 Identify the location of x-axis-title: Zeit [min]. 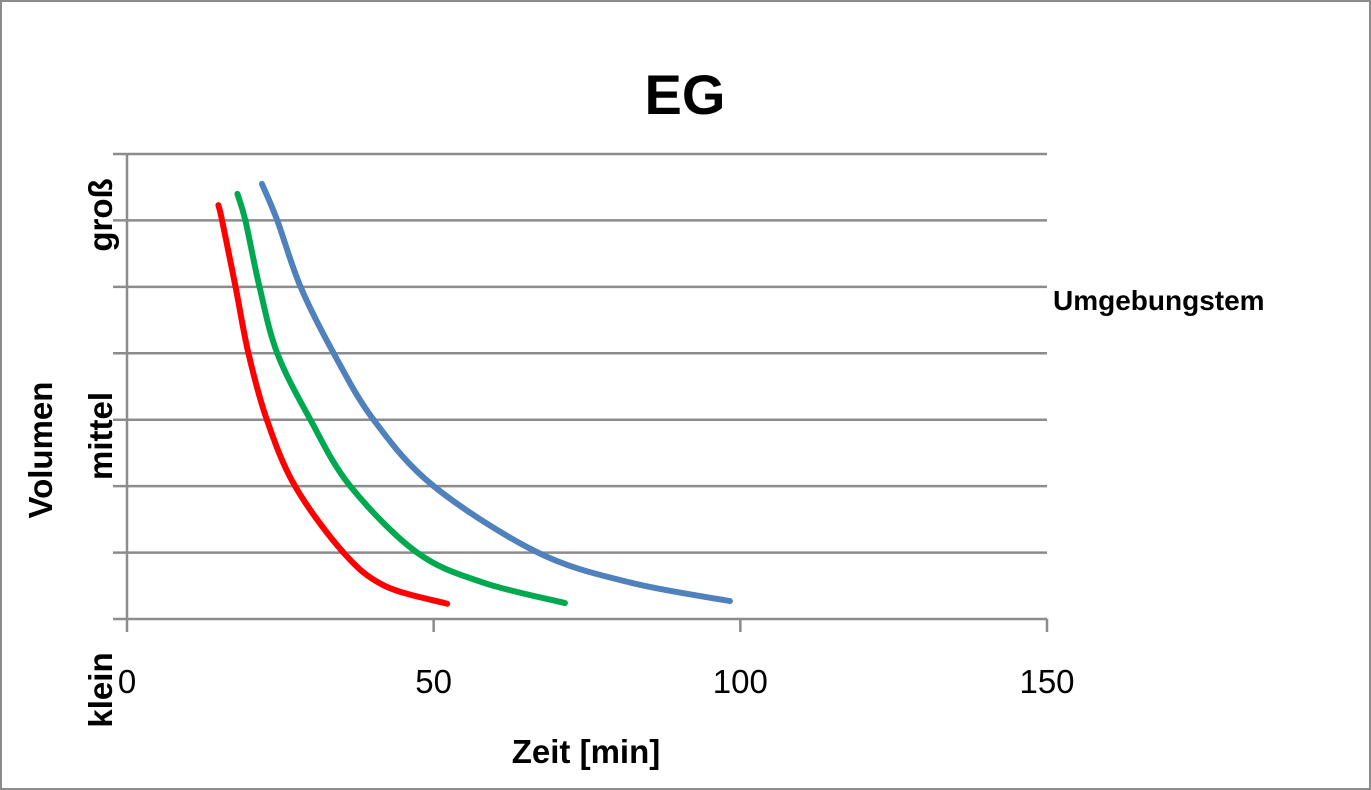
(586, 751).